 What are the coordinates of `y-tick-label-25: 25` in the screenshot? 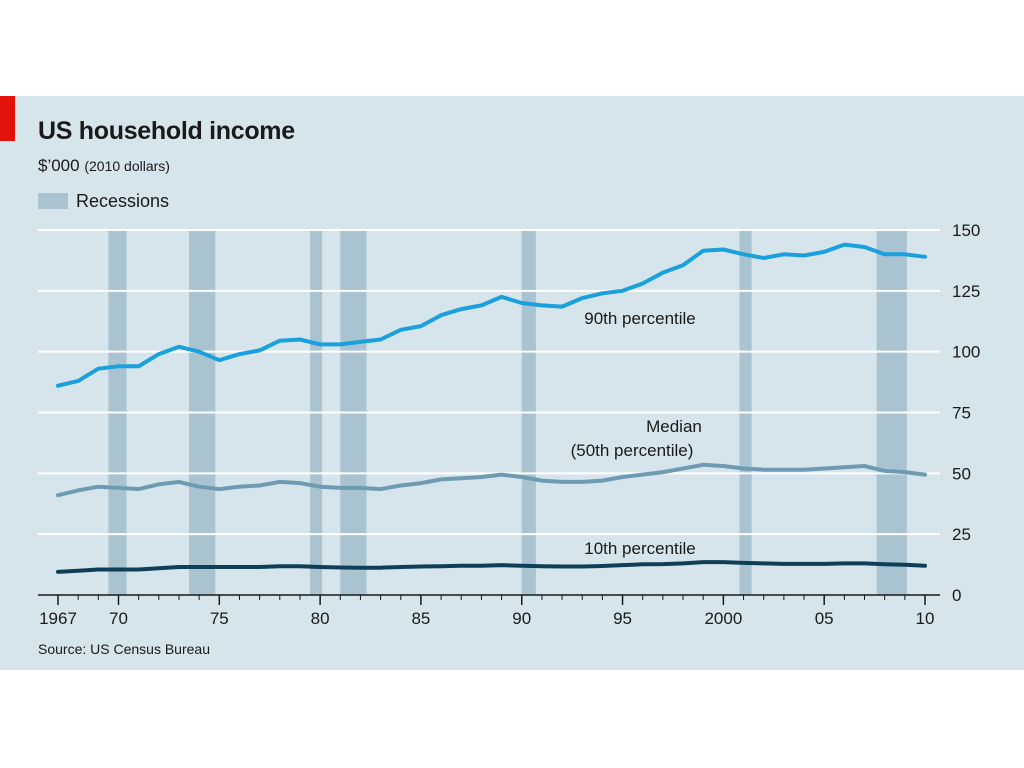 It's located at (961, 534).